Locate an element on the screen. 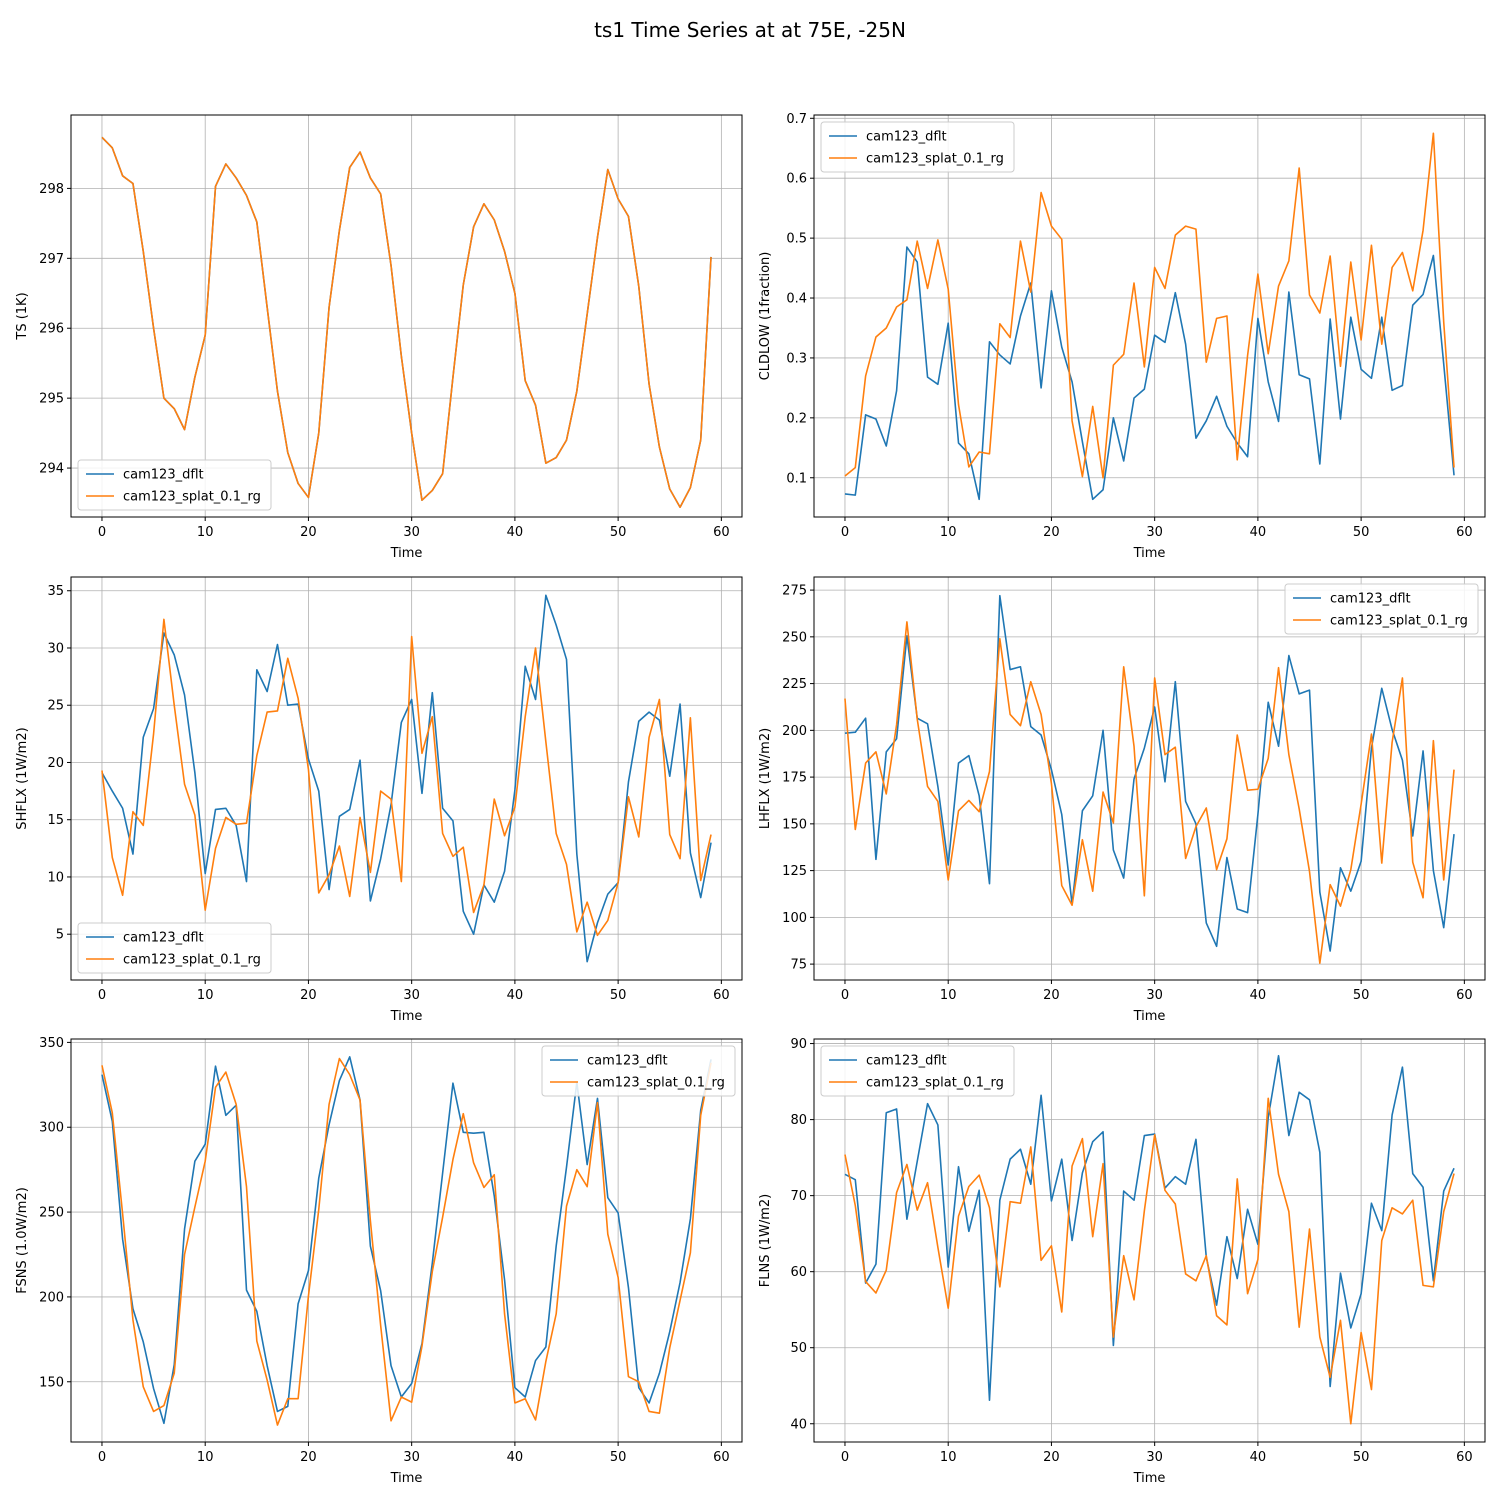 The image size is (1500, 1500). y-axis-label: FSNS (1.0W/m2) is located at coordinates (22, 1240).